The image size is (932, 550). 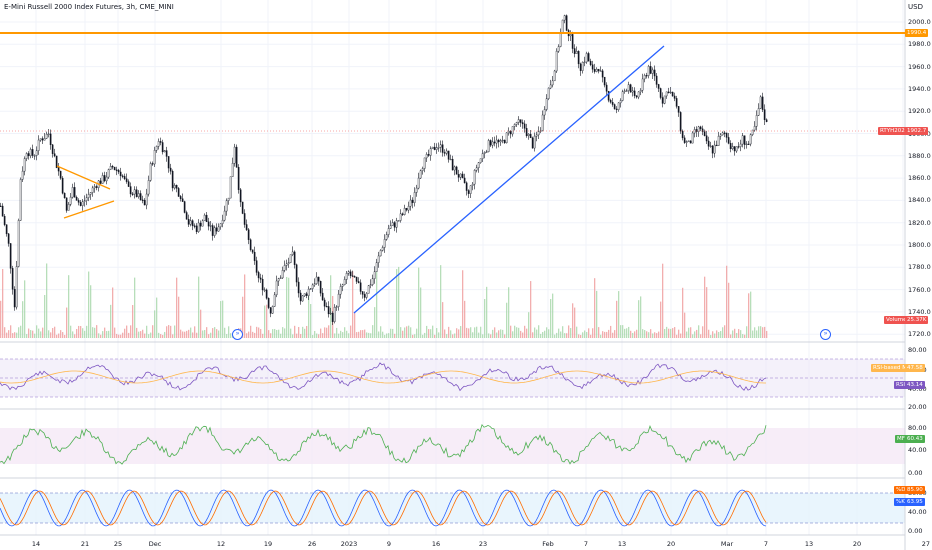 I want to click on rsi-tick-label: 20.00, so click(x=917, y=407).